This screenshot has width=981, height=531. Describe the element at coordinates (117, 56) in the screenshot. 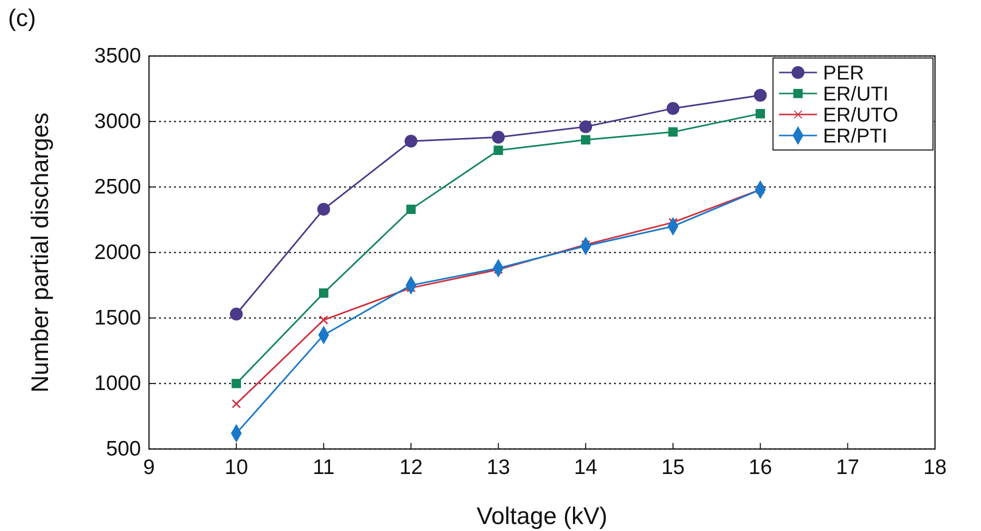

I see `y-tick-label: 3500` at that location.